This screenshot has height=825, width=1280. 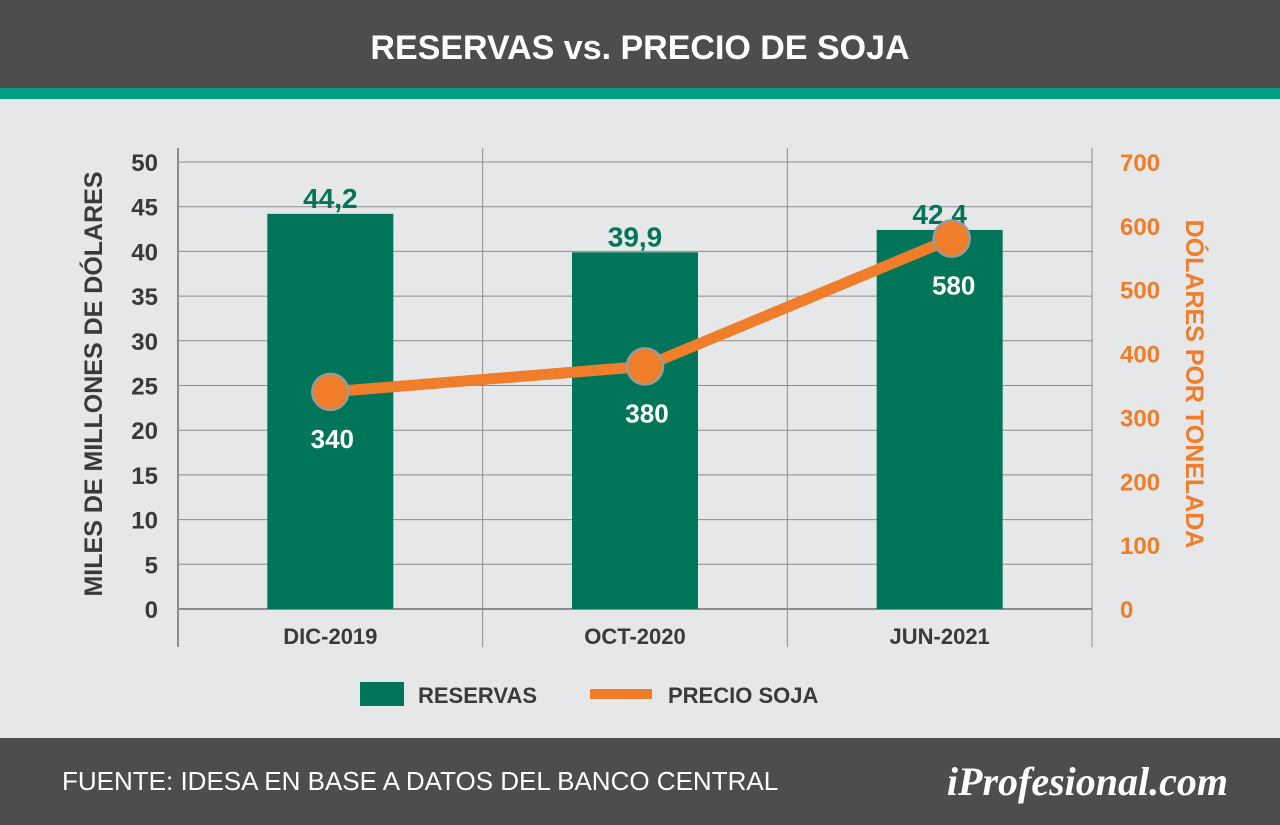 What do you see at coordinates (330, 636) in the screenshot?
I see `x-tick-label: DIC-2019` at bounding box center [330, 636].